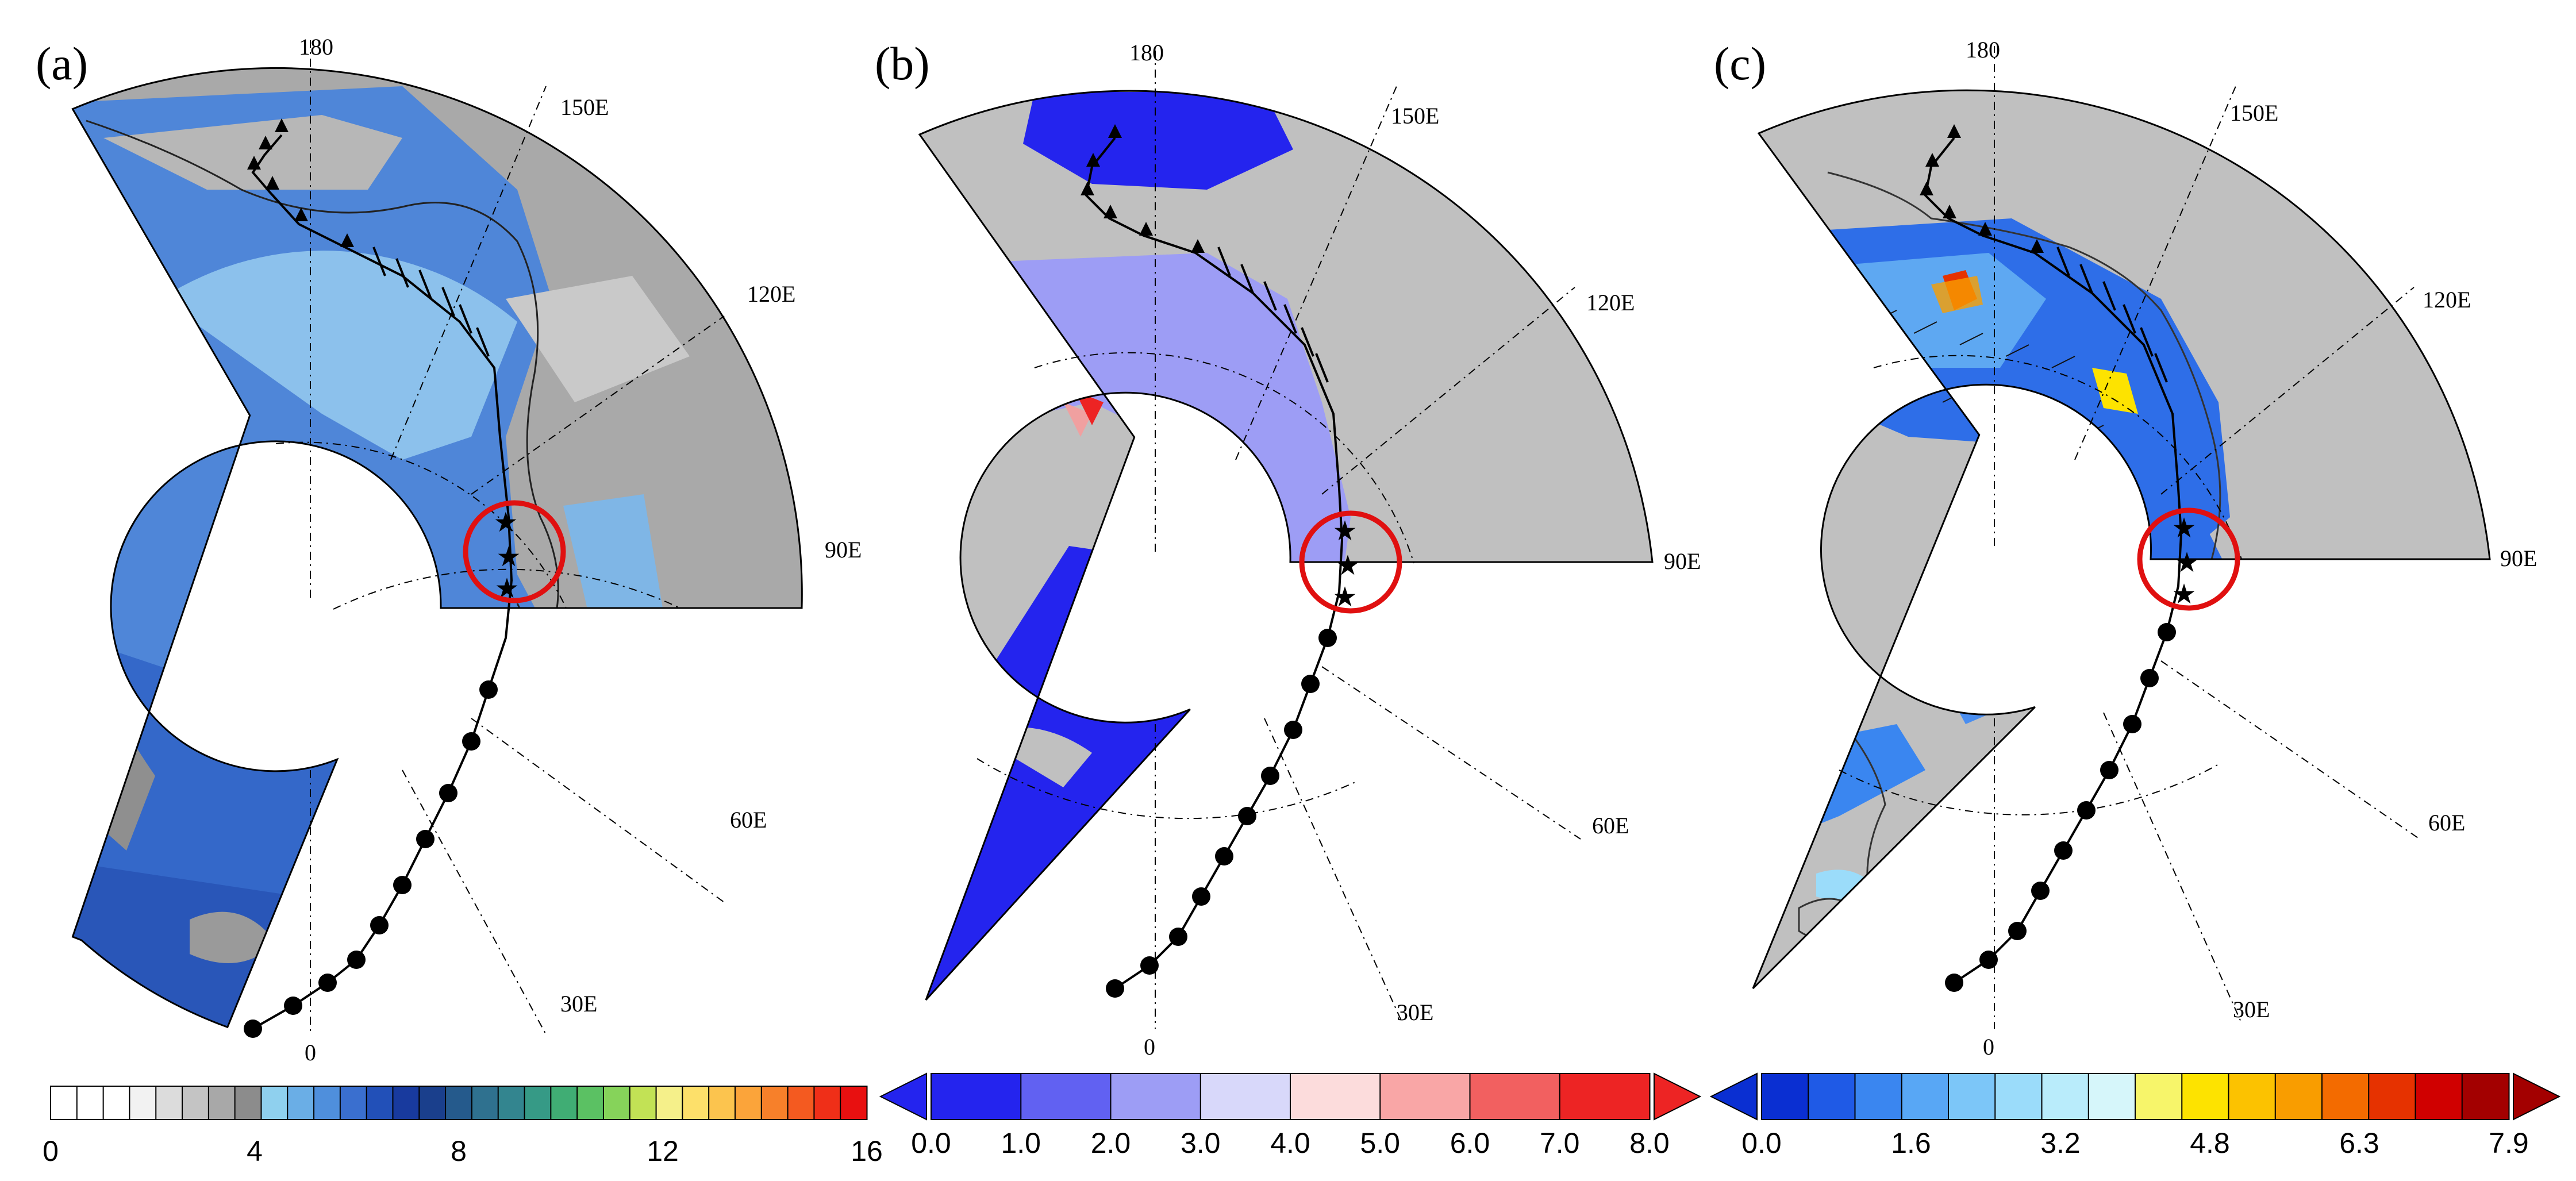  I want to click on colorbar-a-tick-label: 4, so click(255, 1151).